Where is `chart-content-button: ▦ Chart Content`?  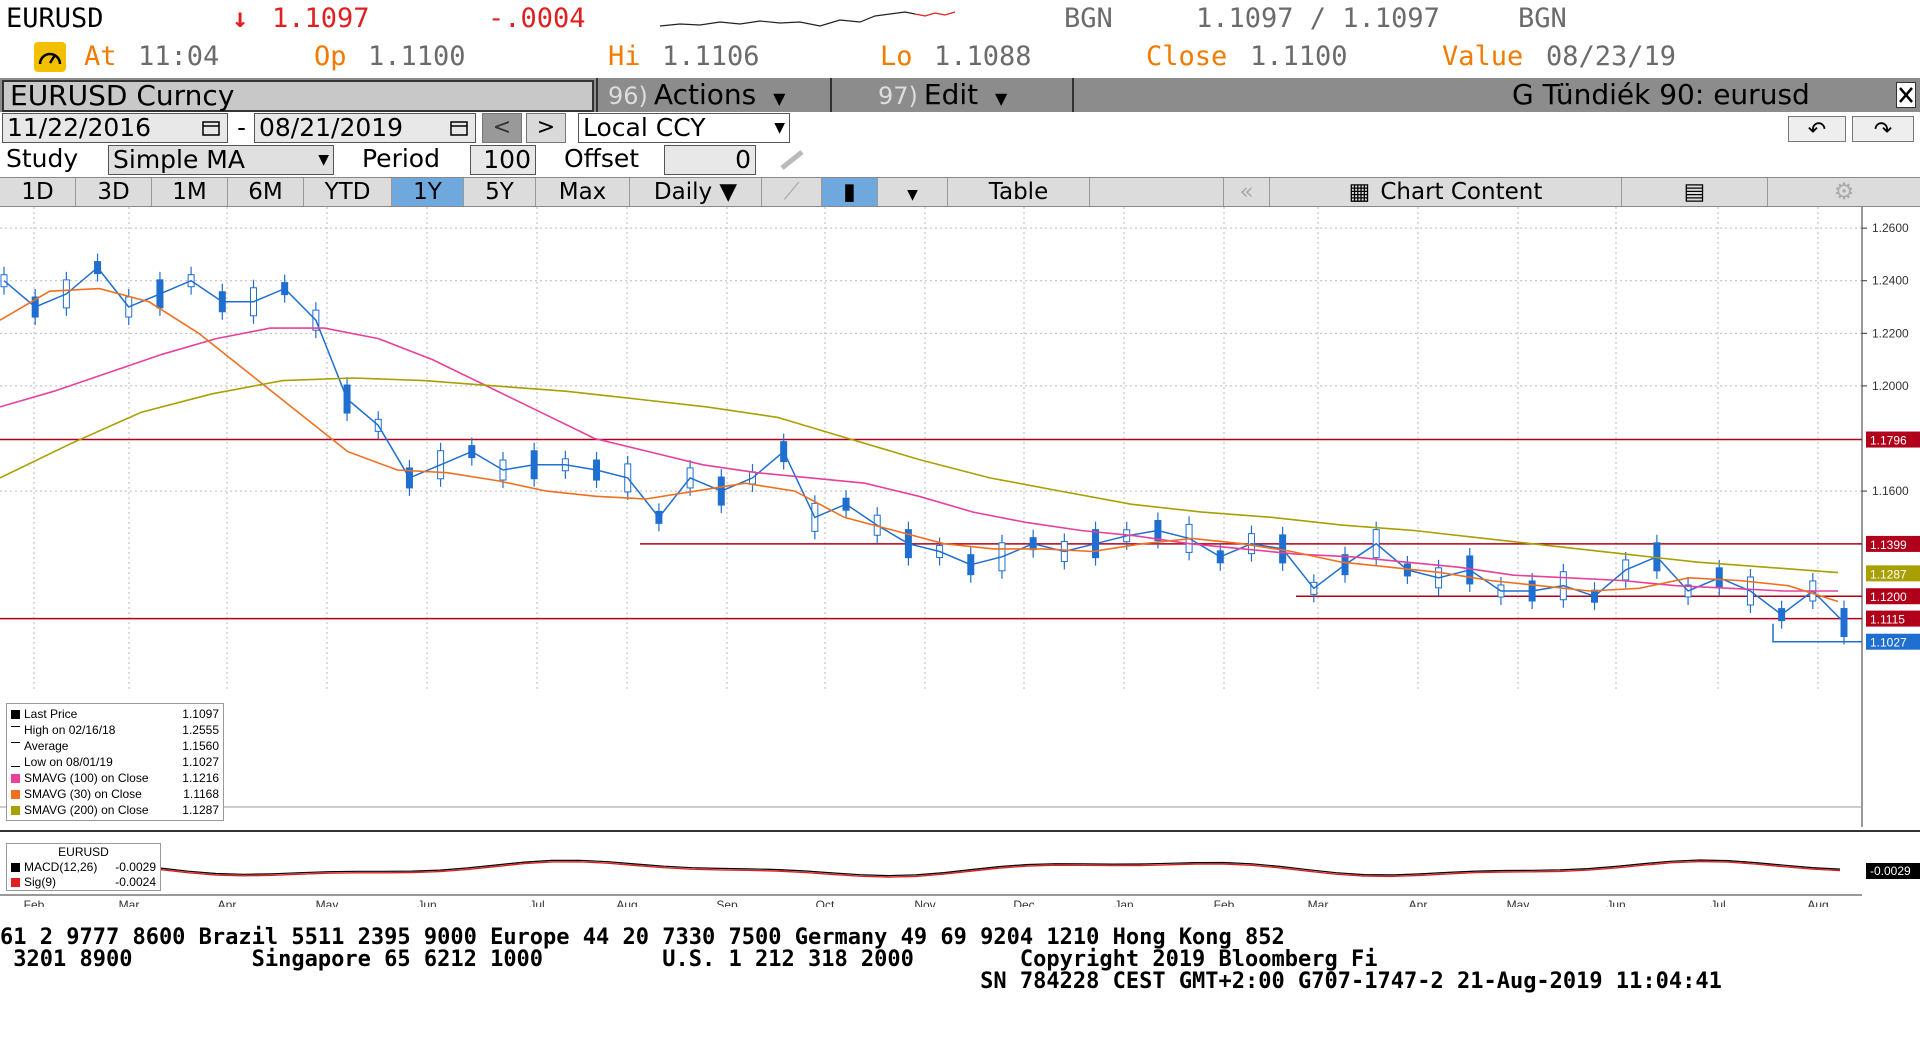
chart-content-button: ▦ Chart Content is located at coordinates (1446, 192).